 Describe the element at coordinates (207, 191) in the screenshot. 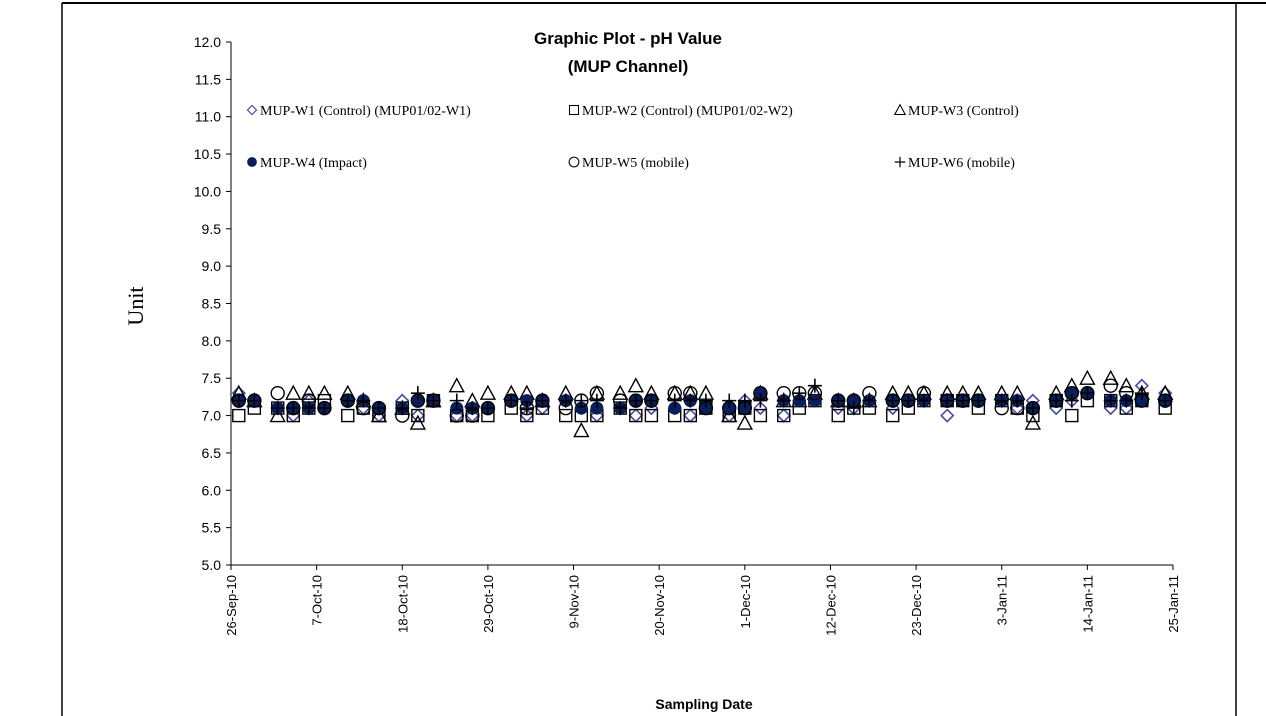

I see `y-tick-label: 10.0` at that location.